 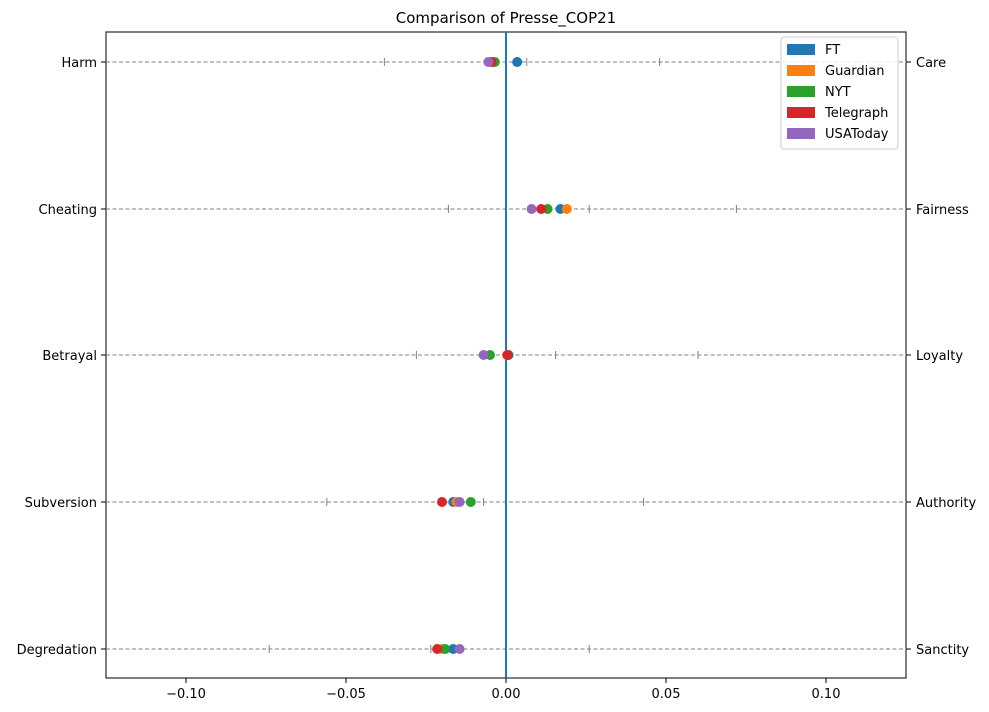 What do you see at coordinates (506, 694) in the screenshot?
I see `x-tick-label: 0.00` at bounding box center [506, 694].